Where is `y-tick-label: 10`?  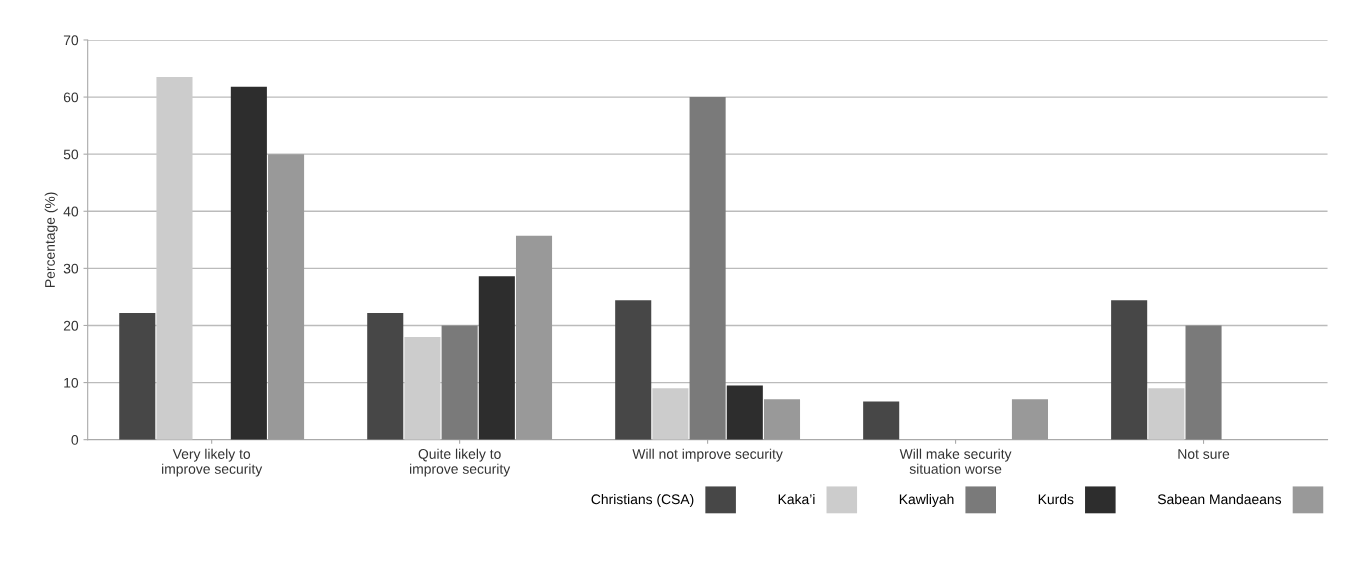 y-tick-label: 10 is located at coordinates (71, 382).